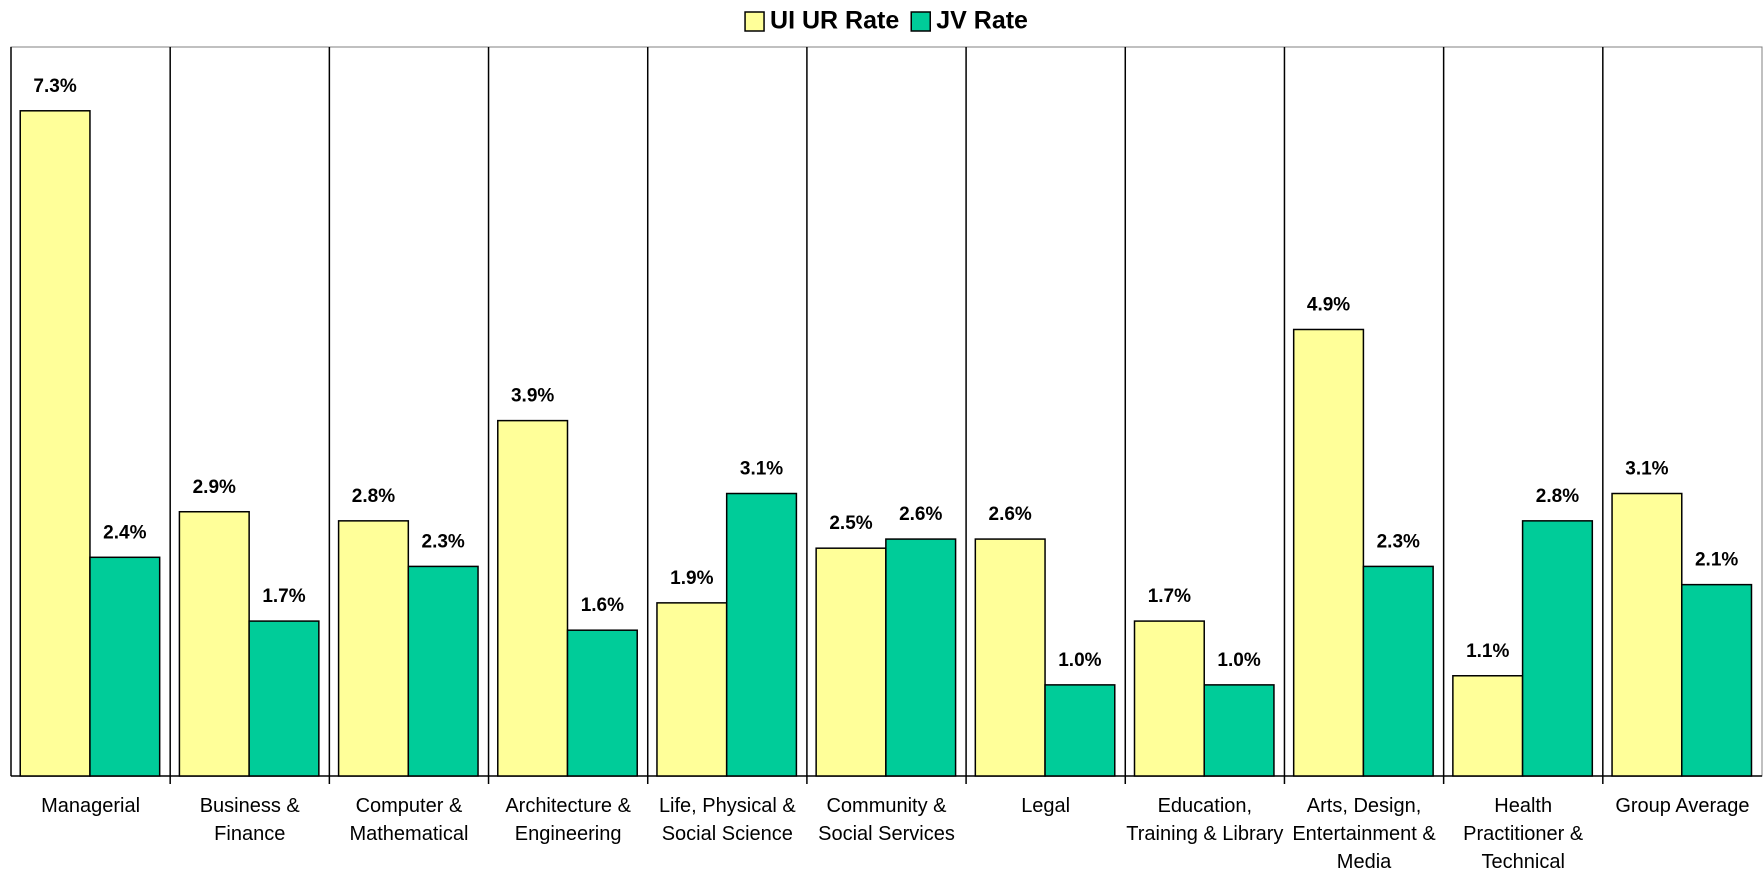 This screenshot has width=1763, height=875. Describe the element at coordinates (1328, 305) in the screenshot. I see `data-label: 4.9%` at that location.